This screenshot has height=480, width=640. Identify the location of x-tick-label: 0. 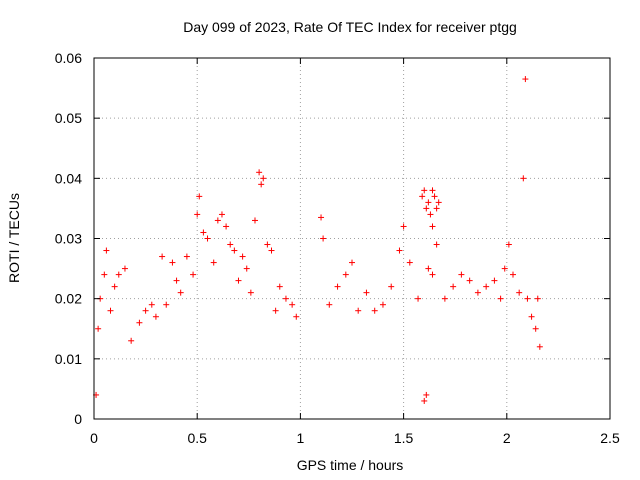
(94, 438).